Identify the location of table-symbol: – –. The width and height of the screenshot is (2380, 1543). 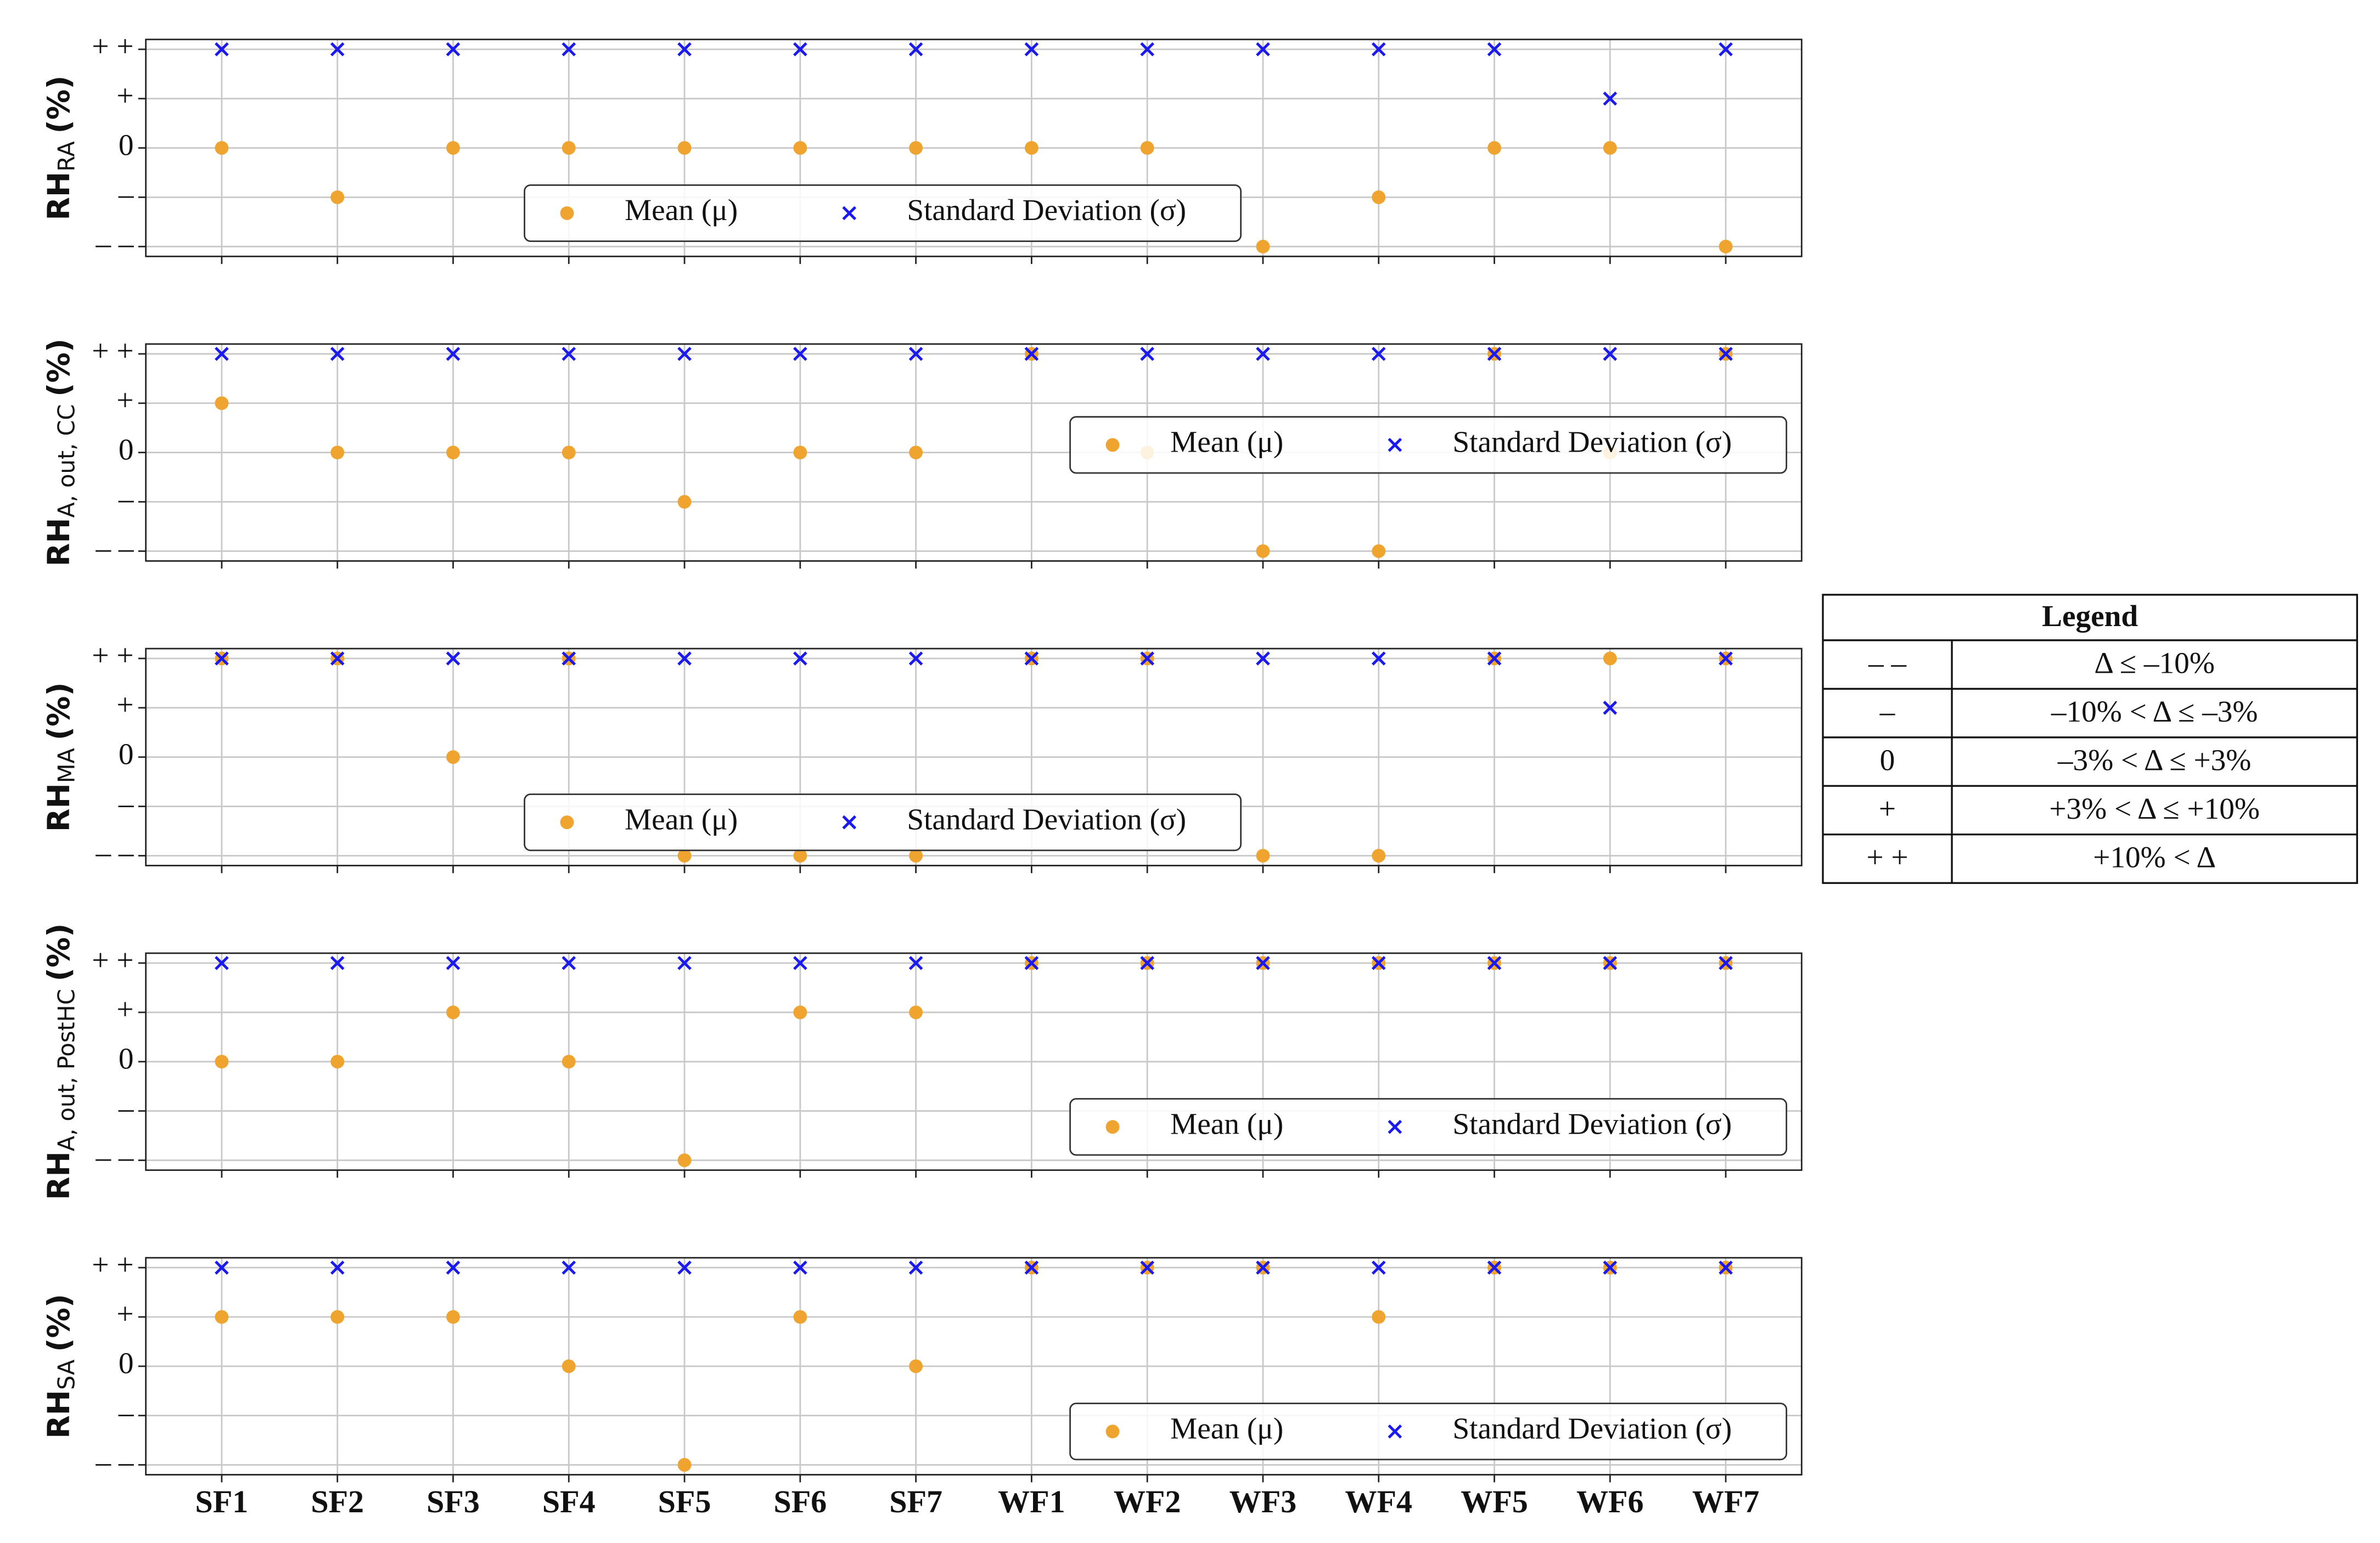
(1887, 663).